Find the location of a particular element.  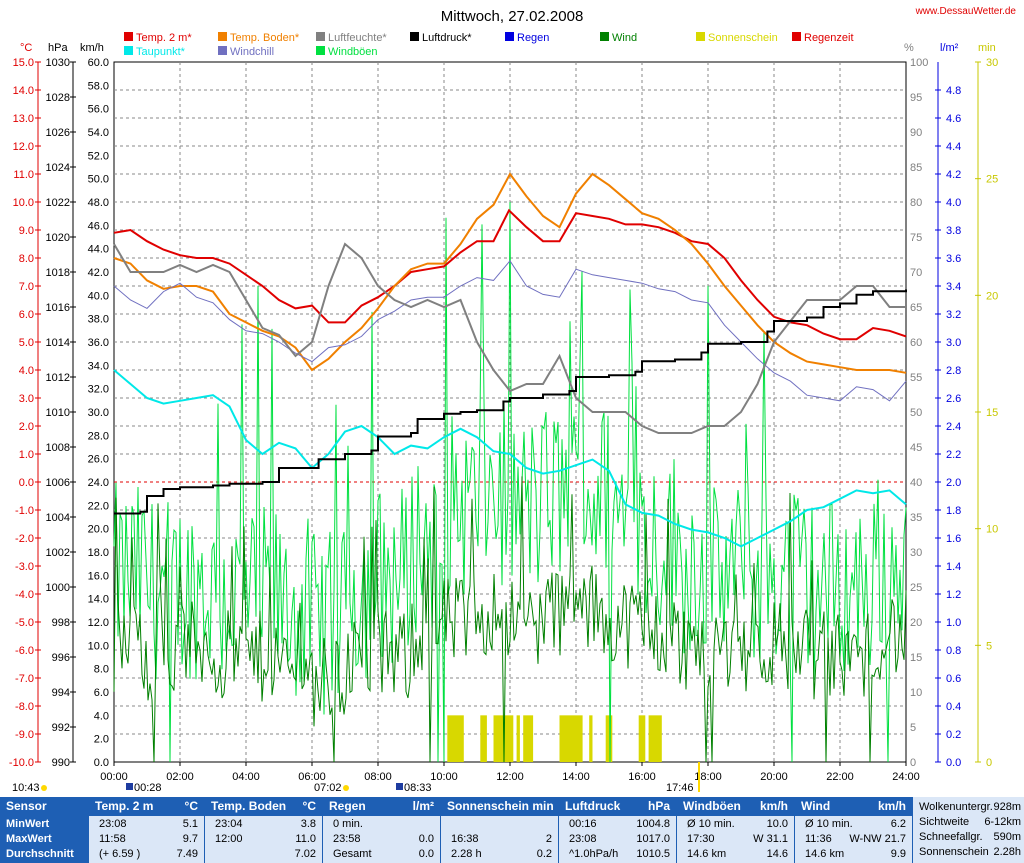

rain-tick-0: 4.8 is located at coordinates (953, 91).